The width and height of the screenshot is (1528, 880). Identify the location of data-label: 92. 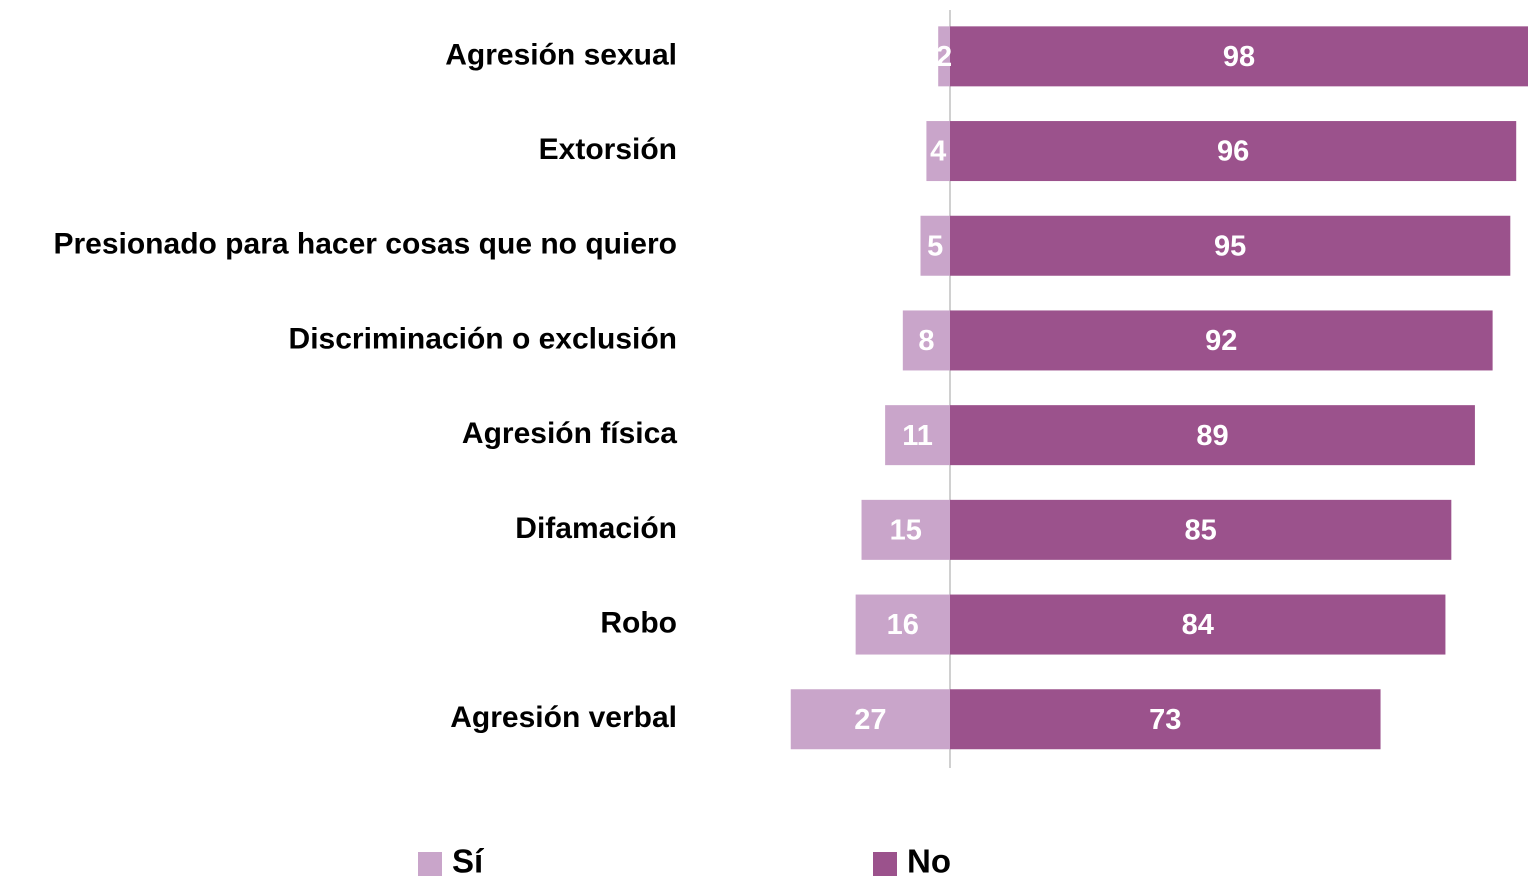
(1221, 341).